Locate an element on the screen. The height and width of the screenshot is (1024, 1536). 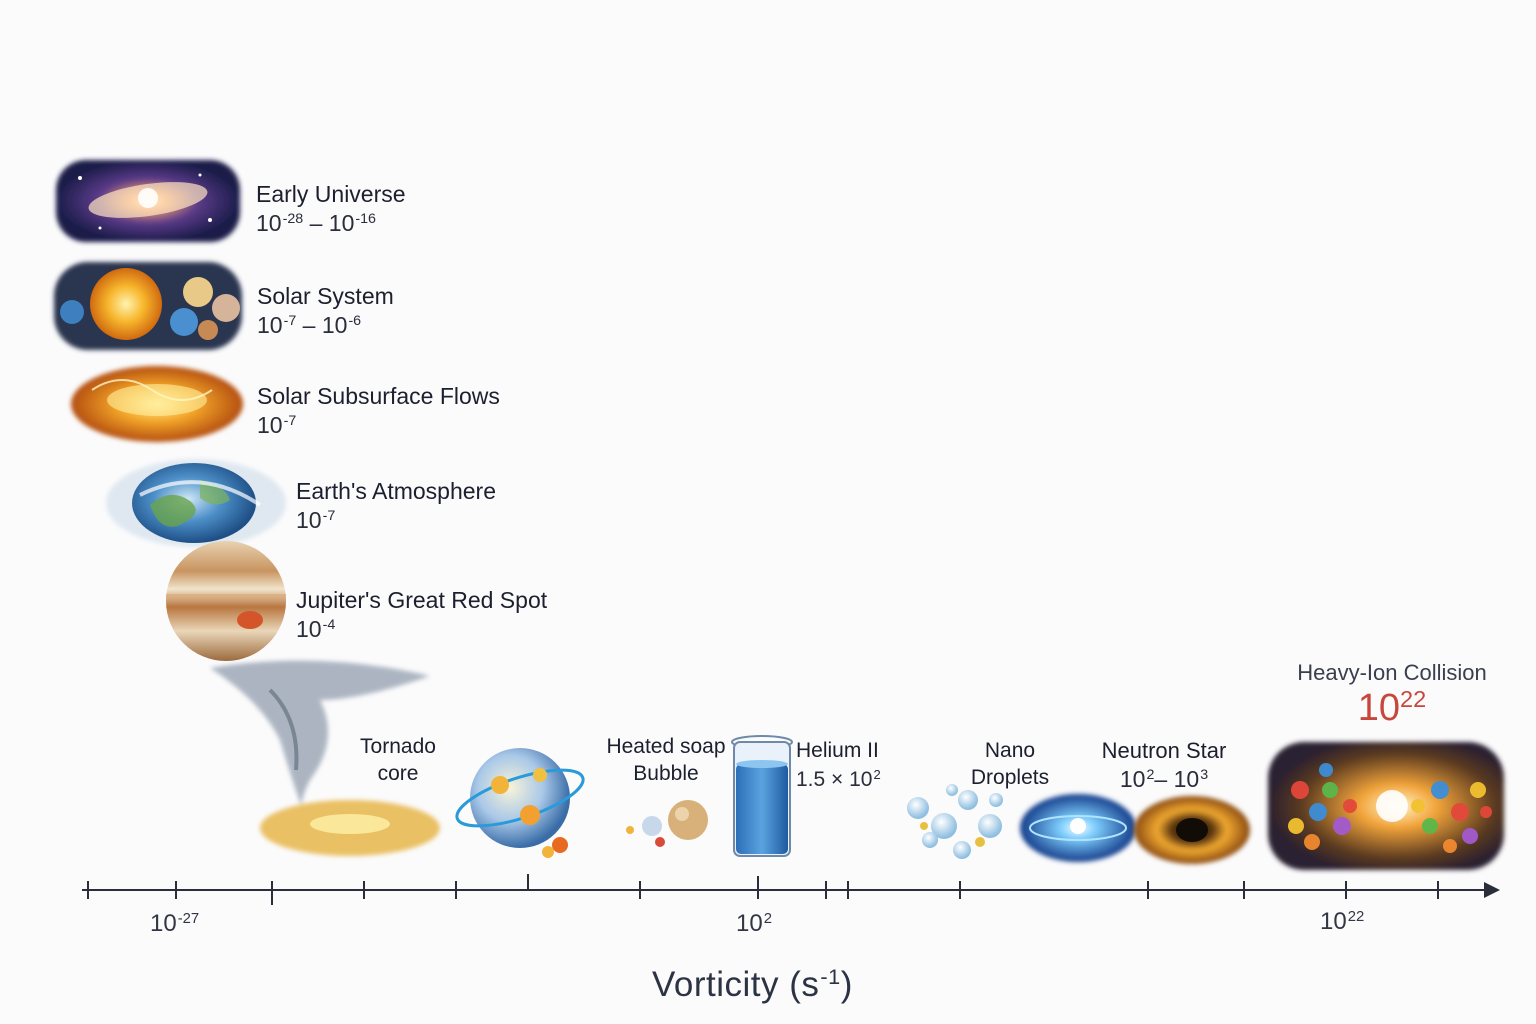
item-name: Heated soap is located at coordinates (666, 746).